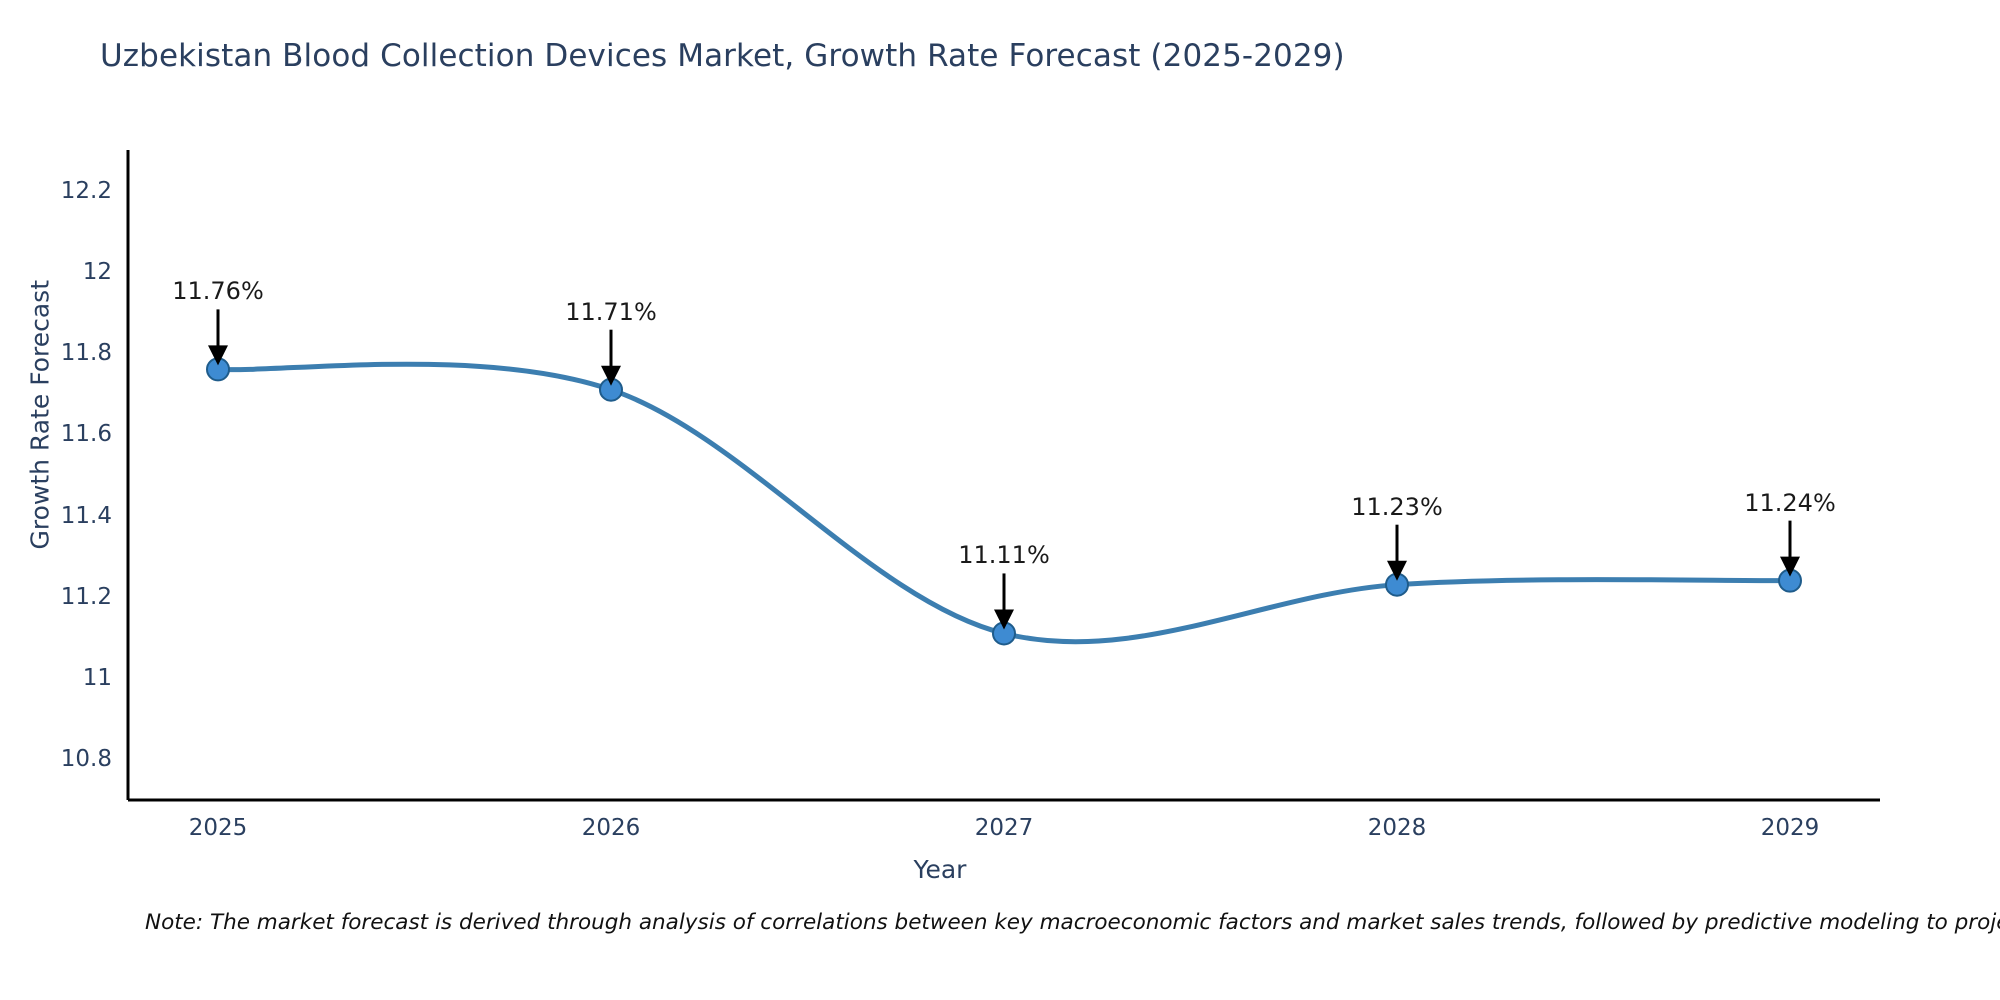  Describe the element at coordinates (611, 828) in the screenshot. I see `x-tick-label: 2026` at that location.